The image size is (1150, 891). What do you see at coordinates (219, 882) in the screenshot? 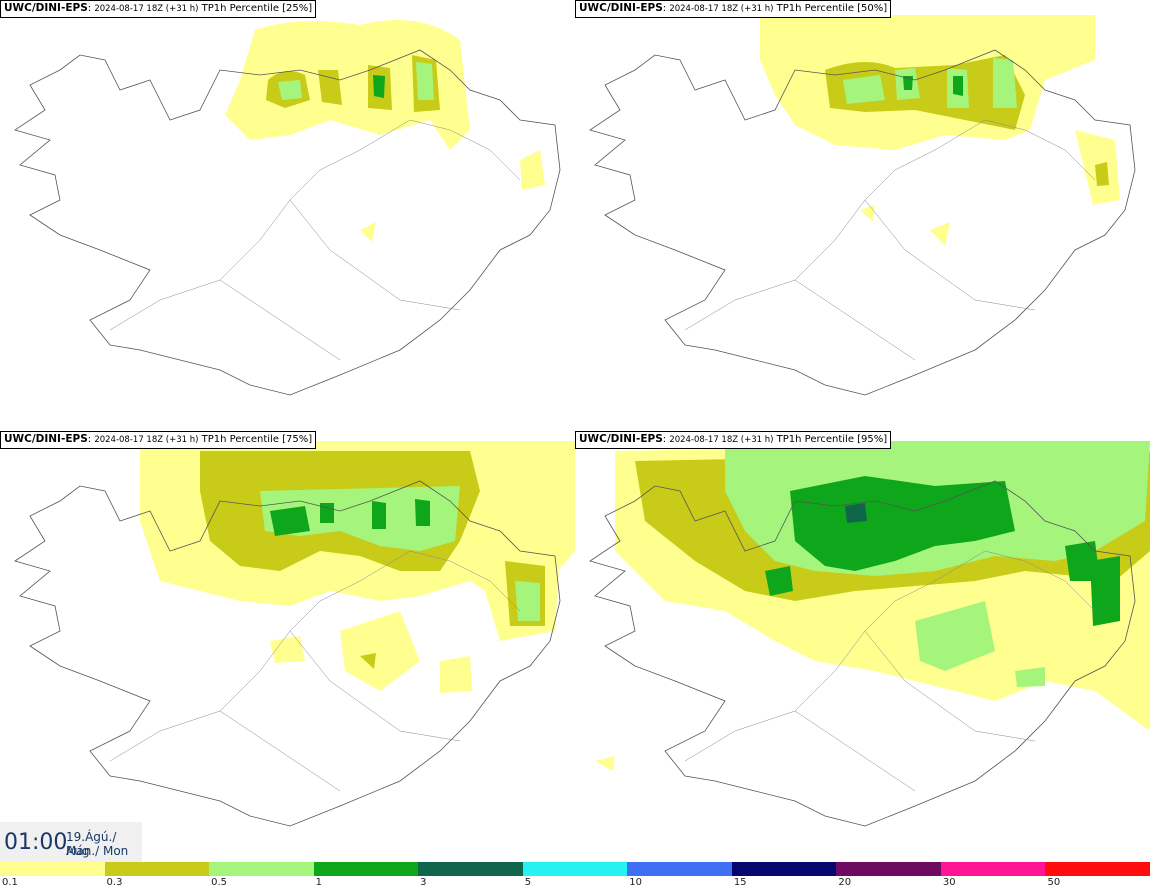
I see `scale-tick-label: 0.5` at bounding box center [219, 882].